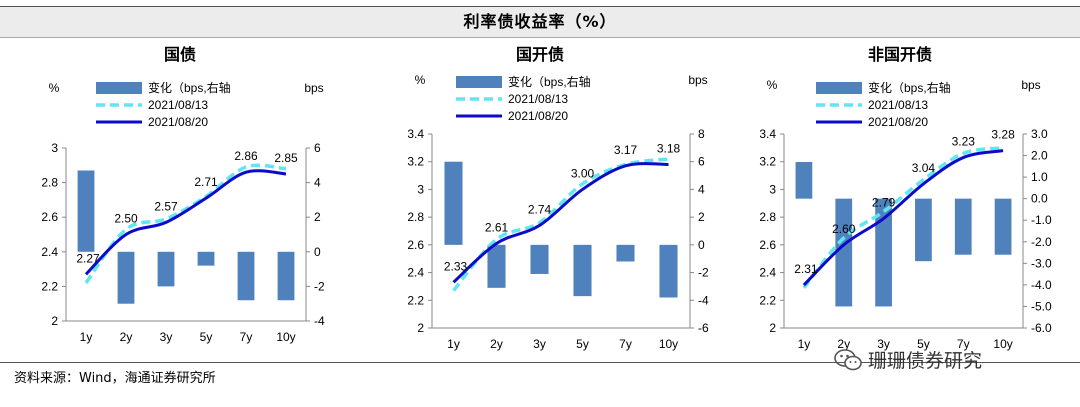 The width and height of the screenshot is (1080, 407). I want to click on data-label: 2.79, so click(884, 203).